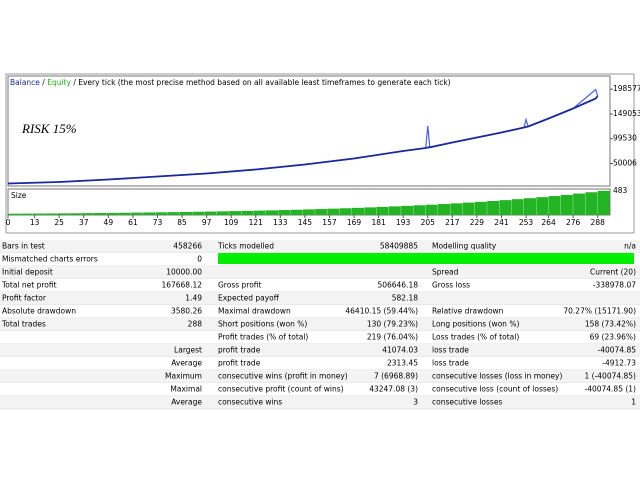  I want to click on x-tick-label: 241, so click(501, 222).